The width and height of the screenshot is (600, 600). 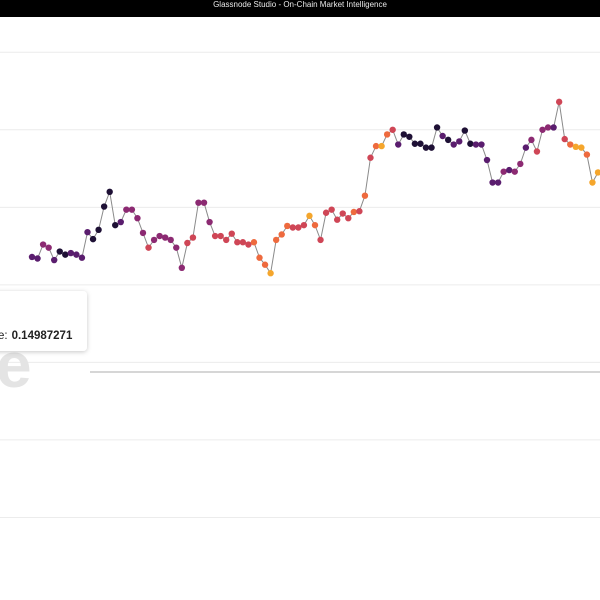 I want to click on tooltip-box, so click(x=43, y=321).